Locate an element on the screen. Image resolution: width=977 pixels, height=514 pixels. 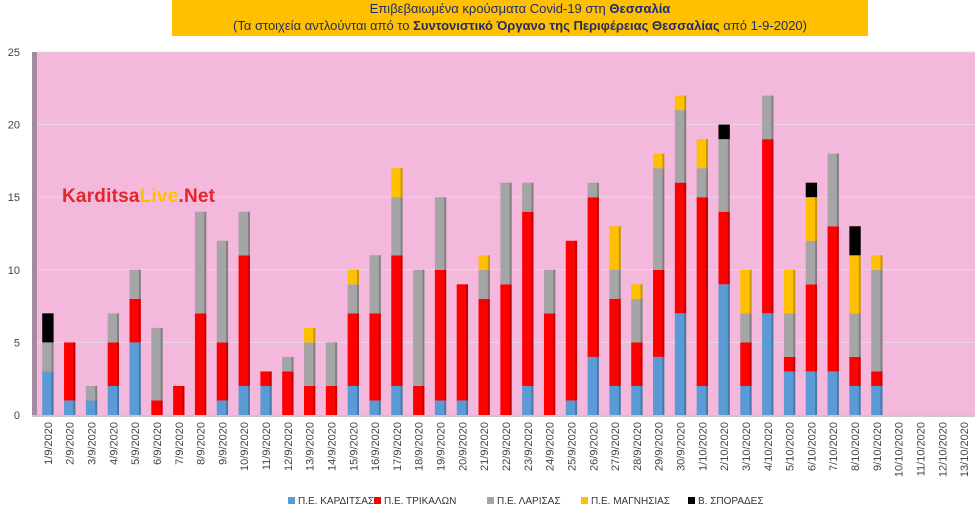
x-tick-label: 21/9/2020 is located at coordinates (485, 446).